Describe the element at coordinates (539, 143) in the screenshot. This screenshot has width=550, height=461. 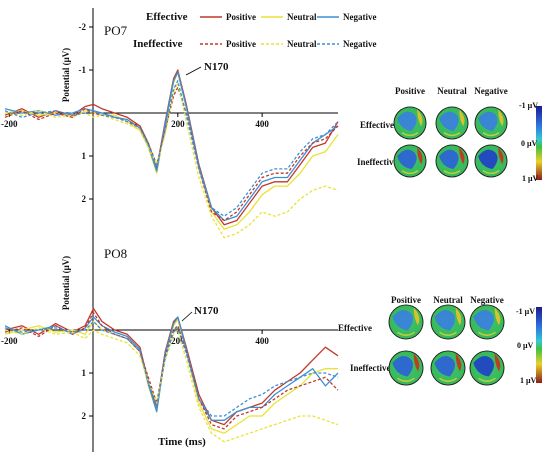
I see `topo-po7-colorbar` at that location.